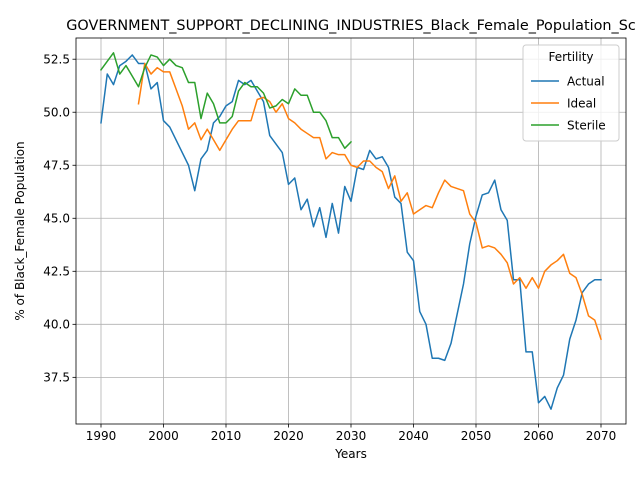 The image size is (640, 480). What do you see at coordinates (581, 103) in the screenshot?
I see `legend-label-ideal: Ideal` at bounding box center [581, 103].